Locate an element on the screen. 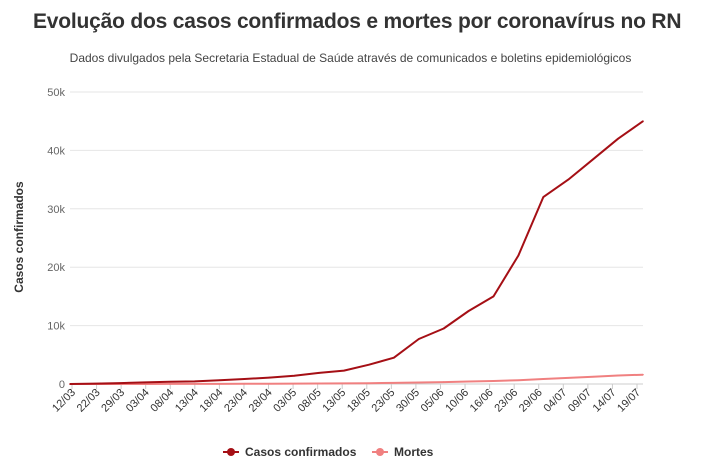 The image size is (701, 467). x-tick-label: 28/04 is located at coordinates (261, 401).